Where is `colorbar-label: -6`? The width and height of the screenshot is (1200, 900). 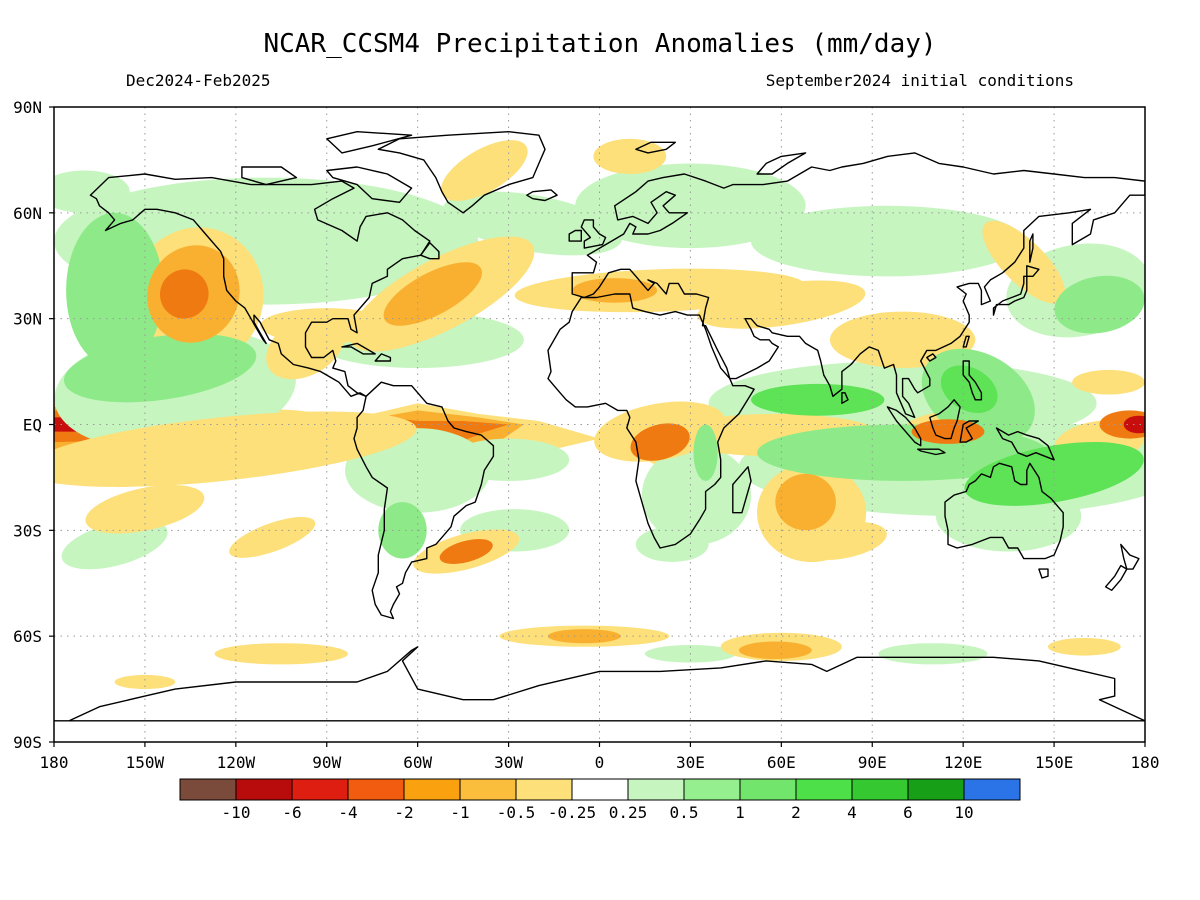
colorbar-label: -6 is located at coordinates (291, 812).